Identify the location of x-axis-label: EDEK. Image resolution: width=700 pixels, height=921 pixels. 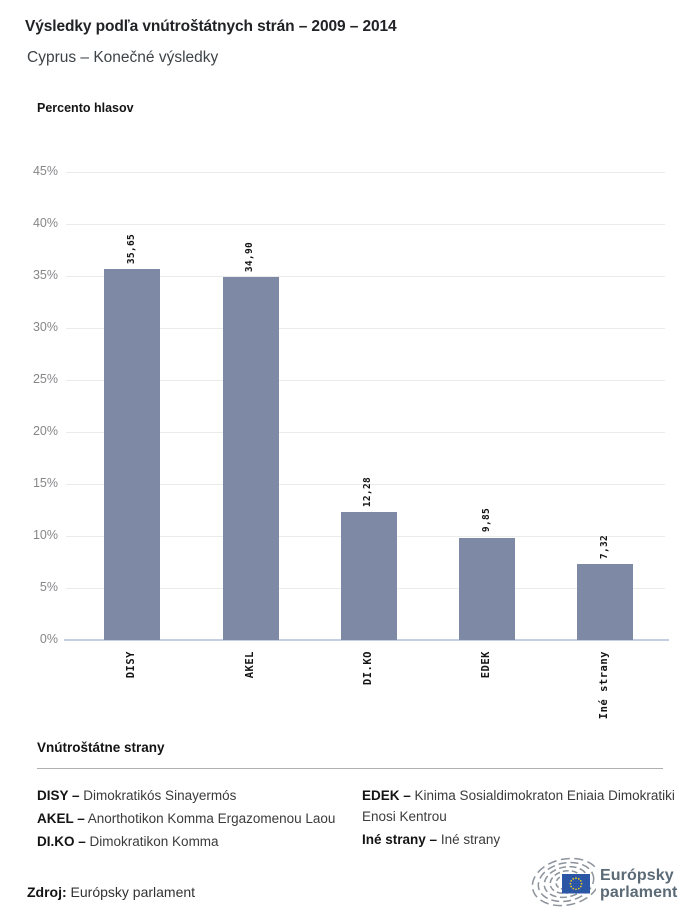
(486, 665).